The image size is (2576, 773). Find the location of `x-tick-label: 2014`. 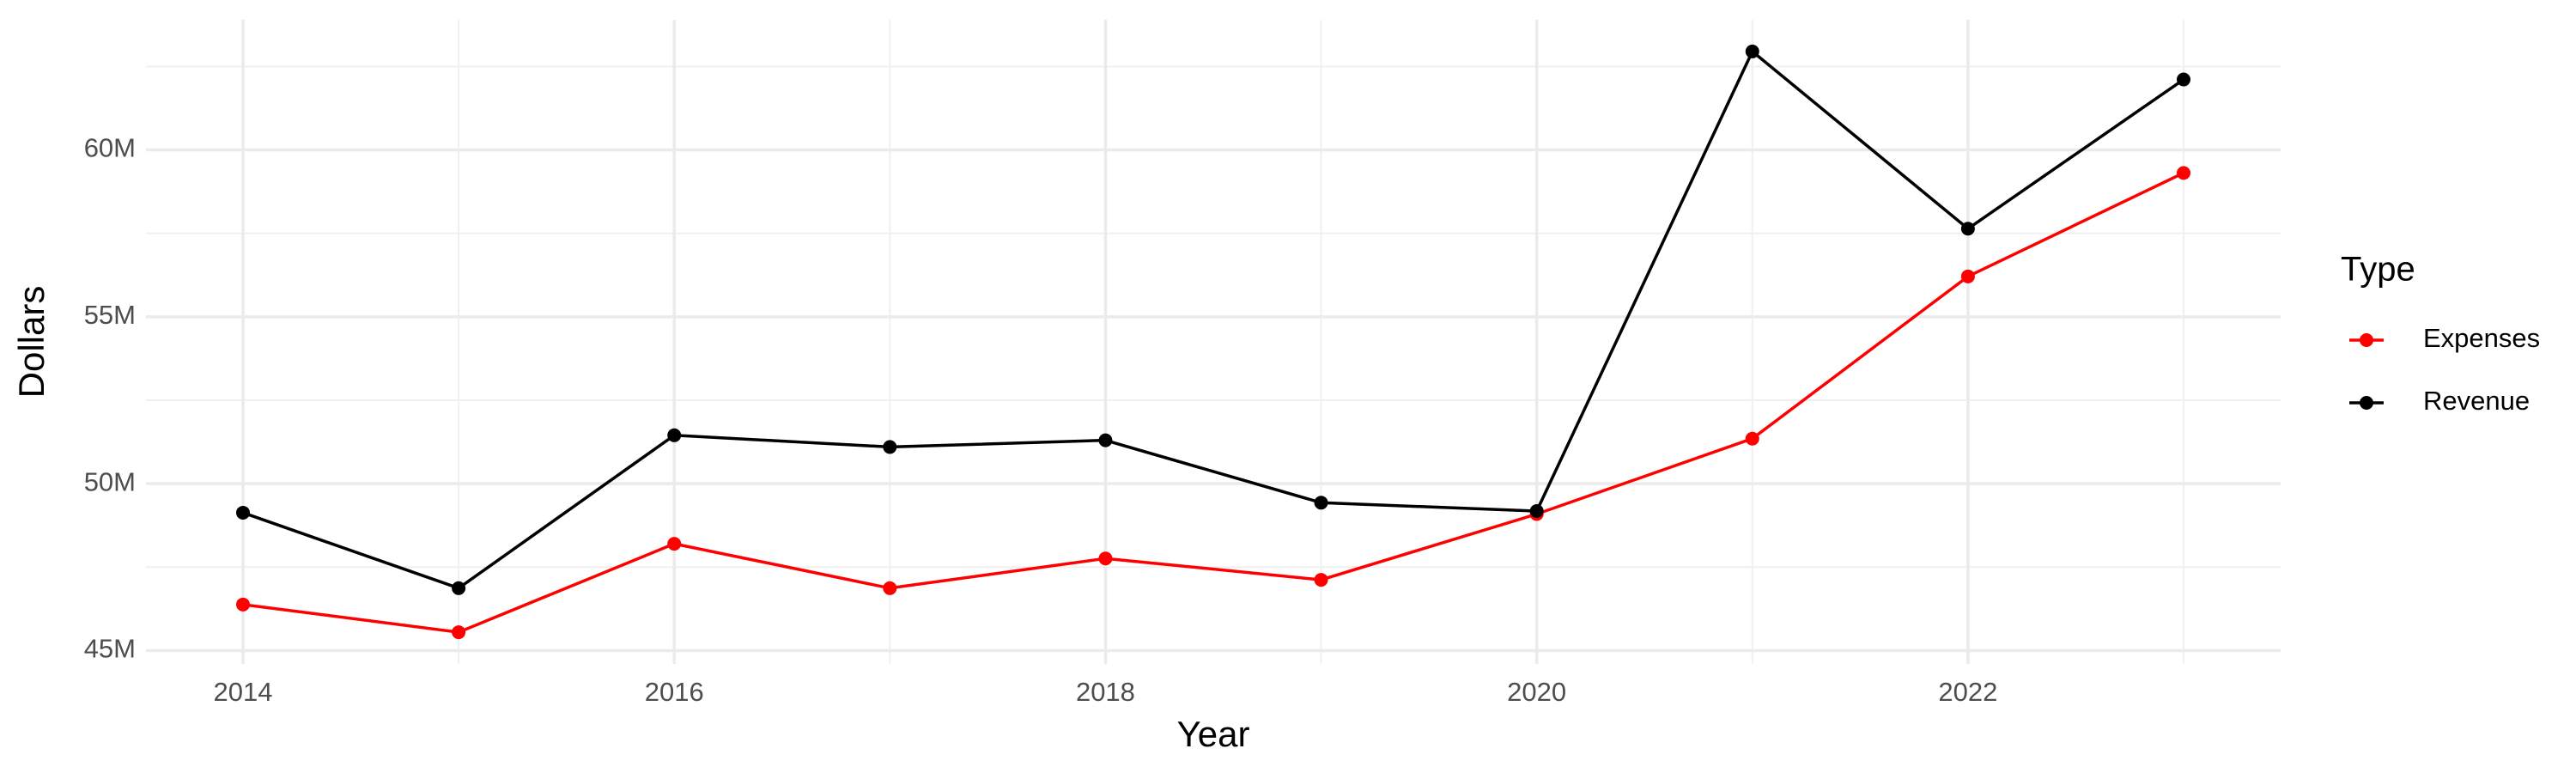

x-tick-label: 2014 is located at coordinates (243, 692).